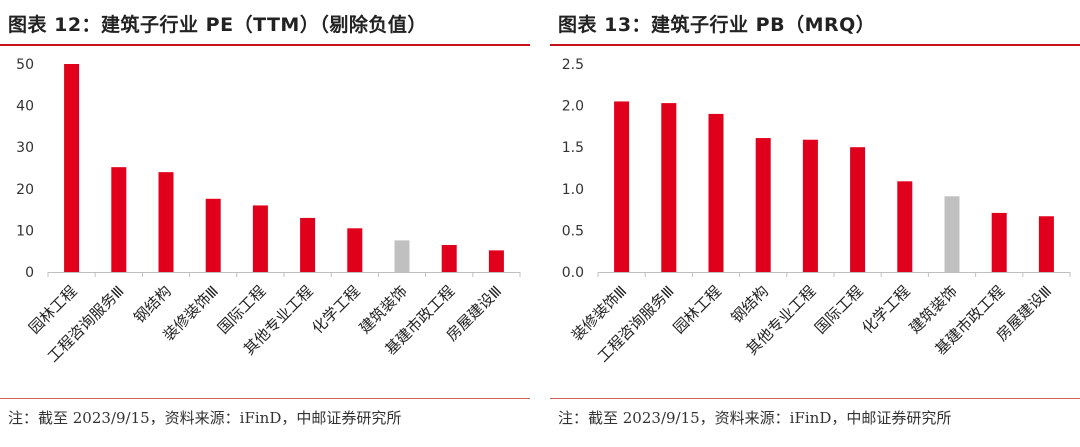 This screenshot has height=447, width=1080. I want to click on pb-bottom-rule, so click(815, 398).